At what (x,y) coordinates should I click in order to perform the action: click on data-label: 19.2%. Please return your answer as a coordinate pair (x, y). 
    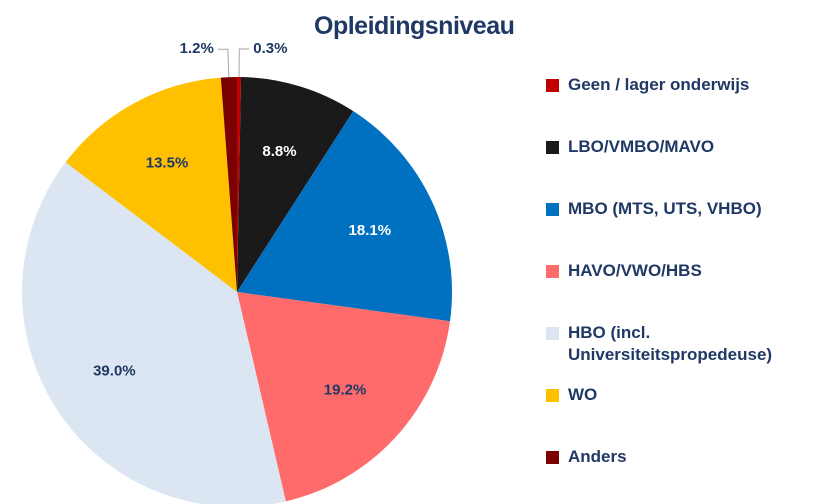
    Looking at the image, I should click on (345, 389).